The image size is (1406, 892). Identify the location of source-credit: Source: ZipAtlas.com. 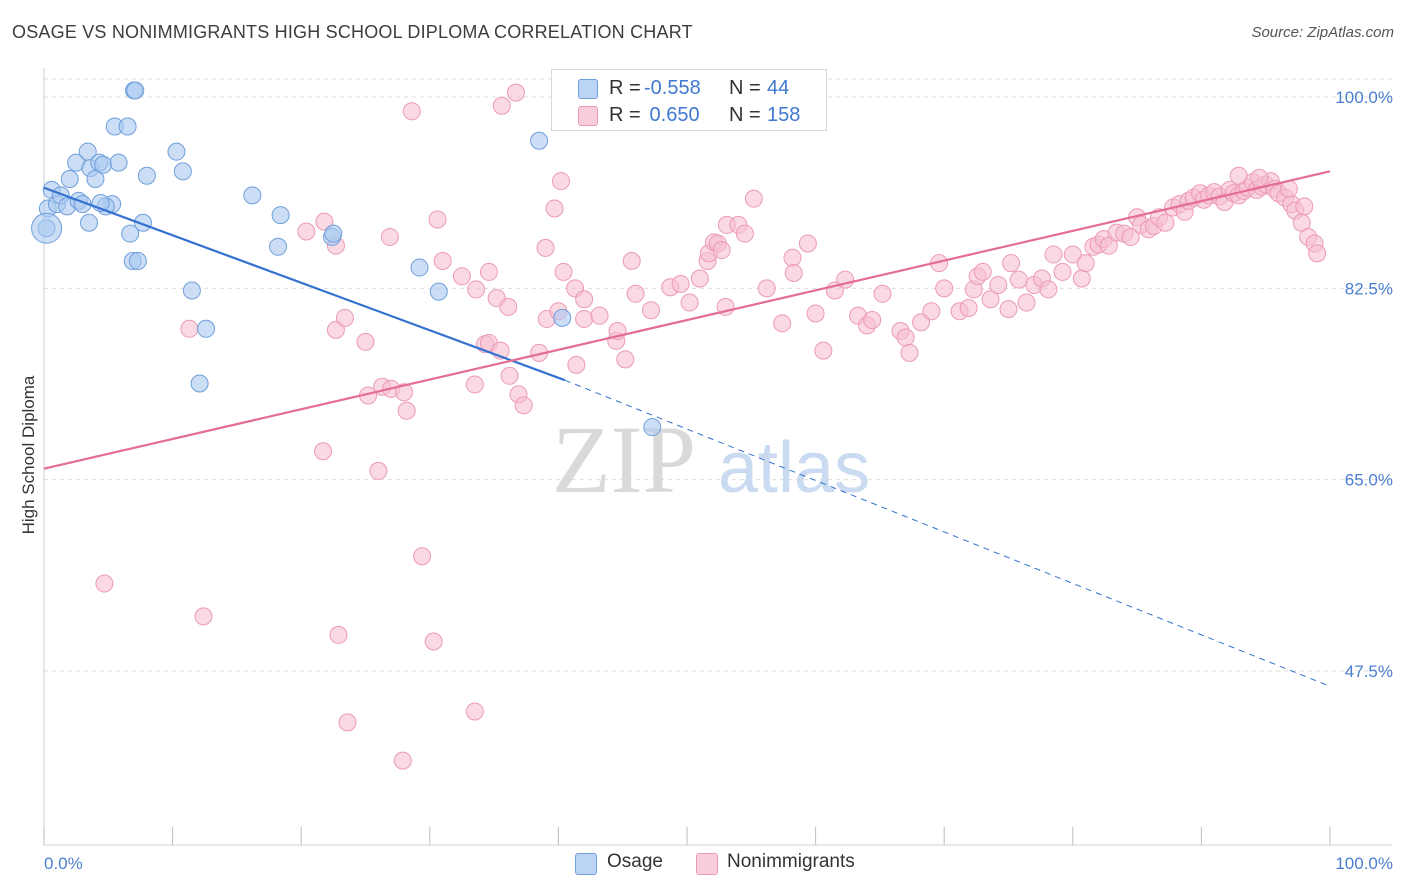
(1322, 32).